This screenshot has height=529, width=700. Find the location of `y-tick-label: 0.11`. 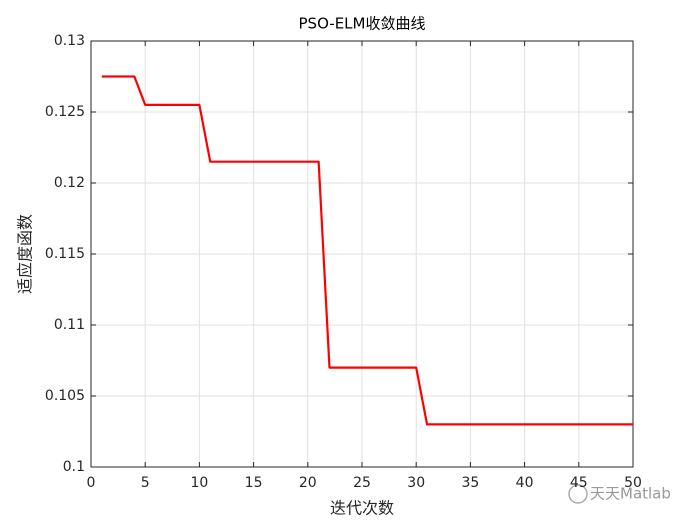

y-tick-label: 0.11 is located at coordinates (69, 325).